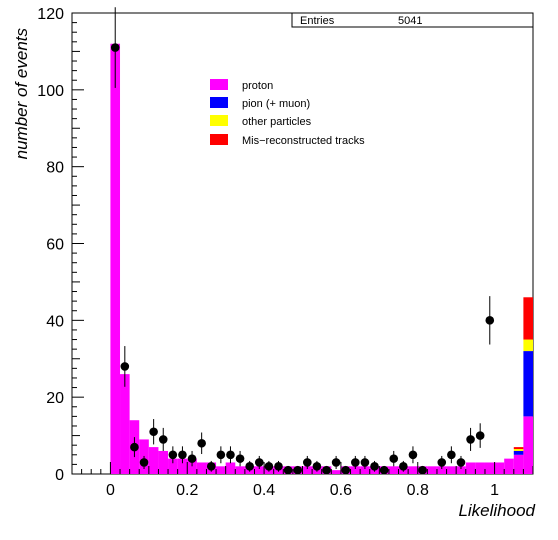  I want to click on y-tick-label-4: 80, so click(55, 168).